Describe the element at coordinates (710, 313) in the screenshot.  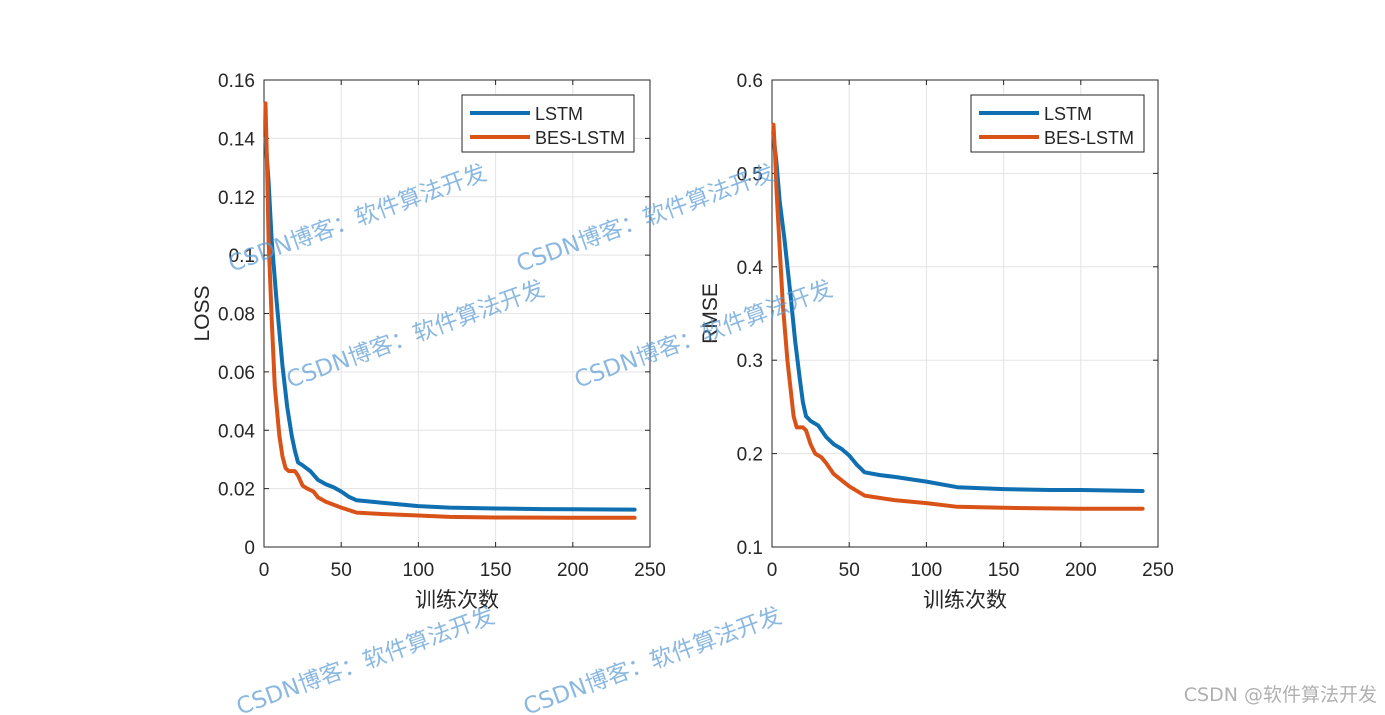
I see `y-axis-label: RMSE` at that location.